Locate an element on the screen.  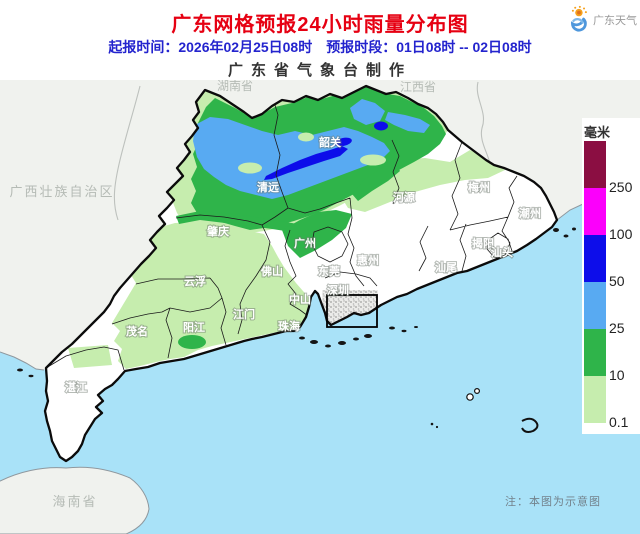
label-zhaoqing: 肇庆 is located at coordinates (217, 231).